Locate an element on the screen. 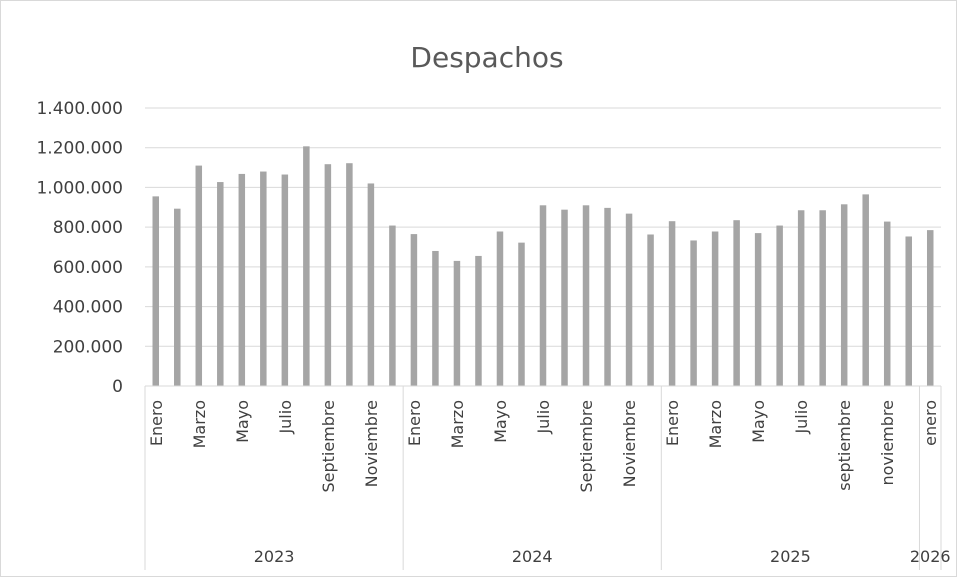  year-label: 2026 is located at coordinates (930, 556).